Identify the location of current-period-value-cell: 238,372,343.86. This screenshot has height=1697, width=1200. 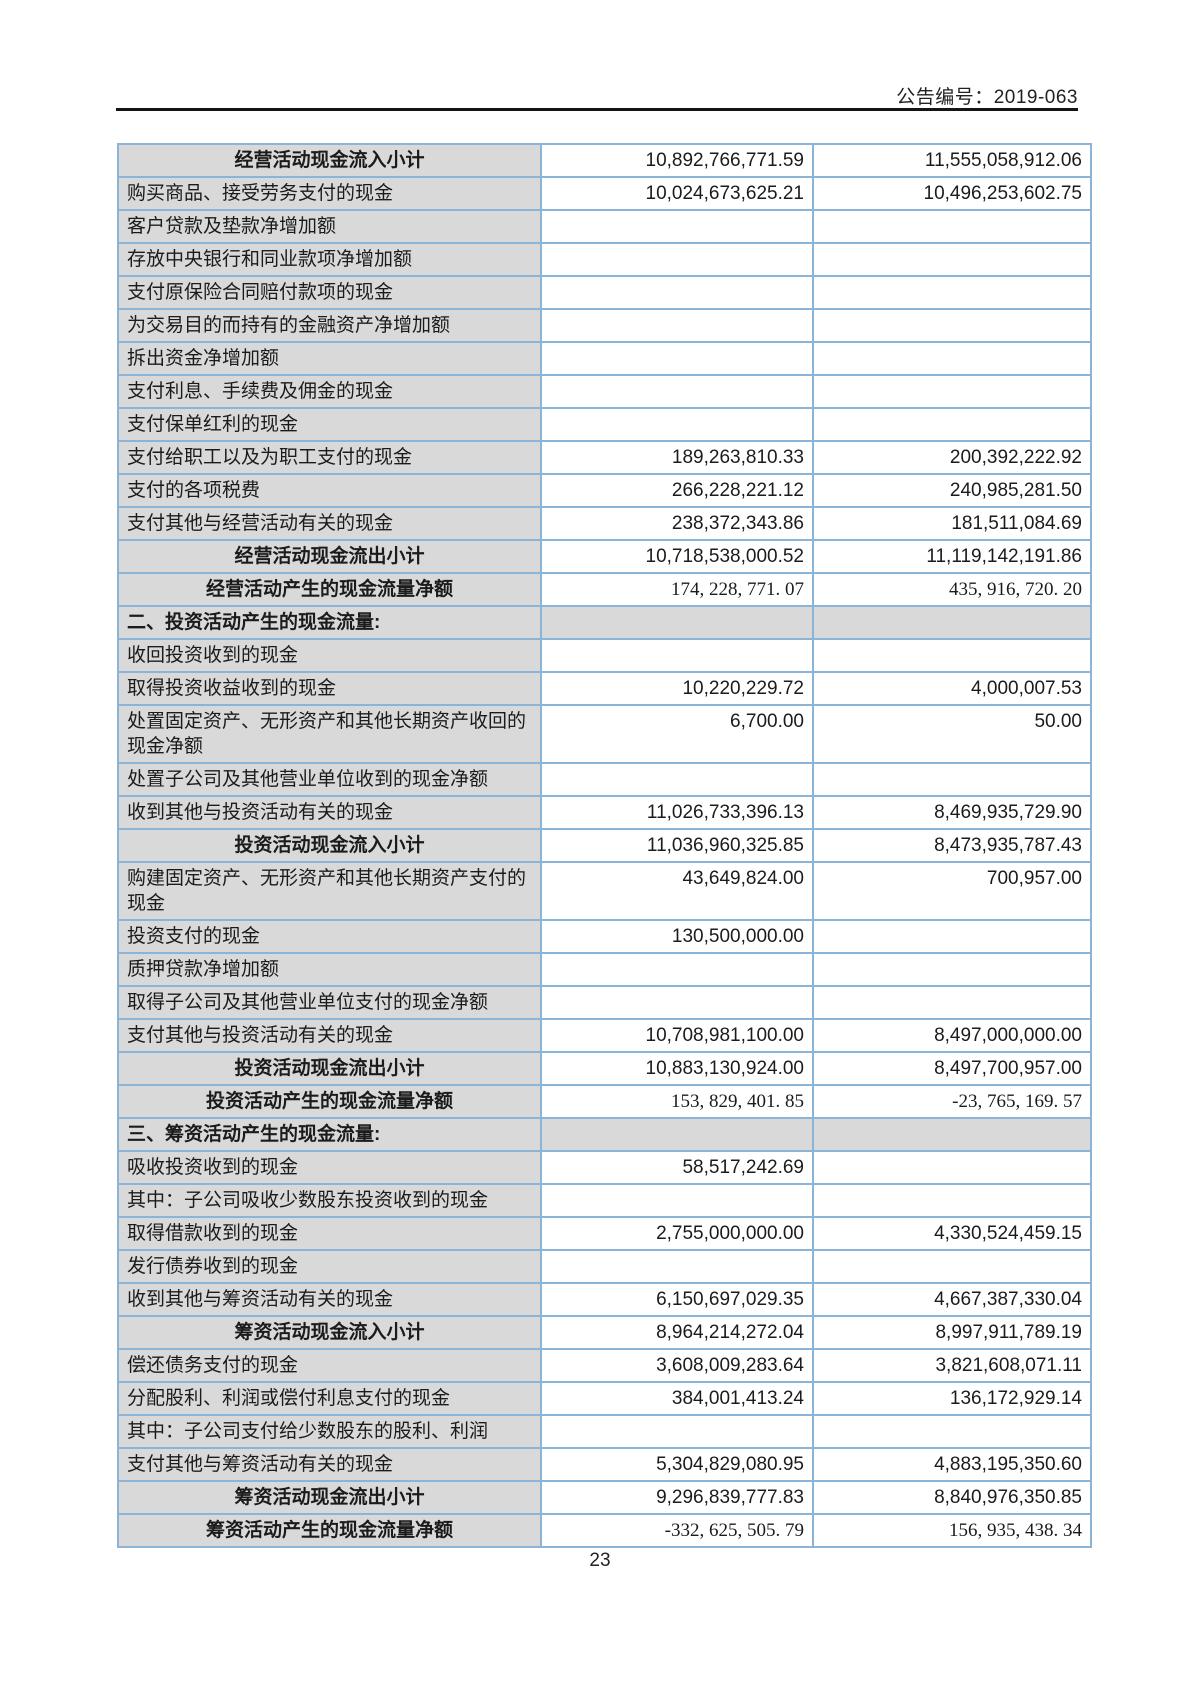
(677, 523).